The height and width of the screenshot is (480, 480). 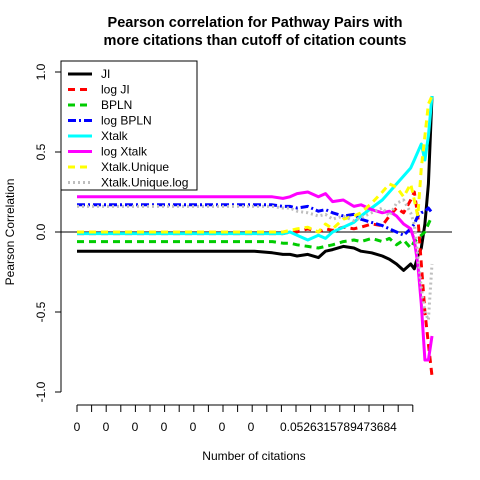 I want to click on y-tick-label: -1.0, so click(x=41, y=391).